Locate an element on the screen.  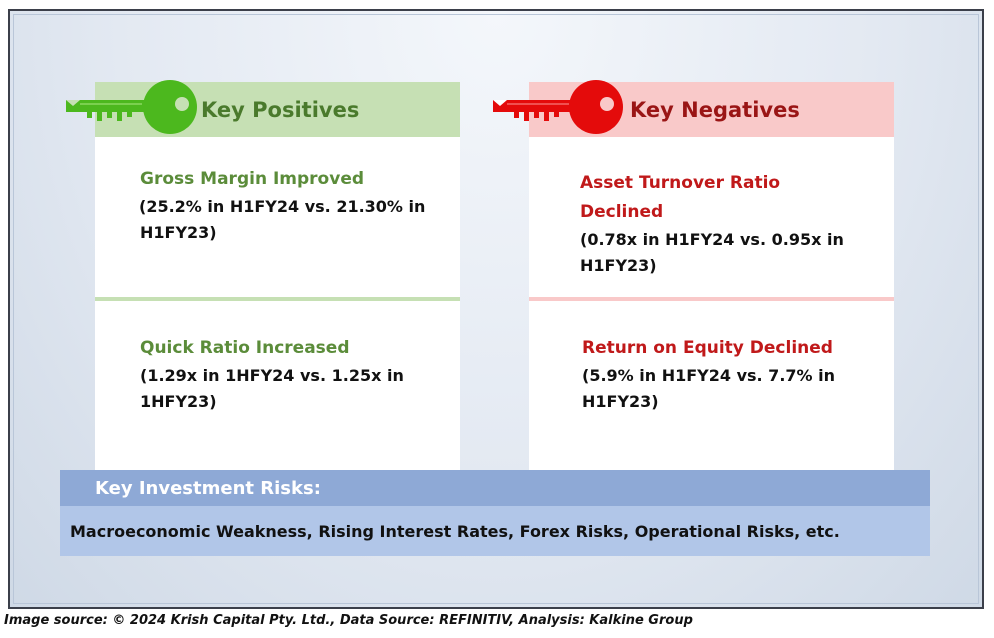
negatives-card-bottom is located at coordinates (711, 386).